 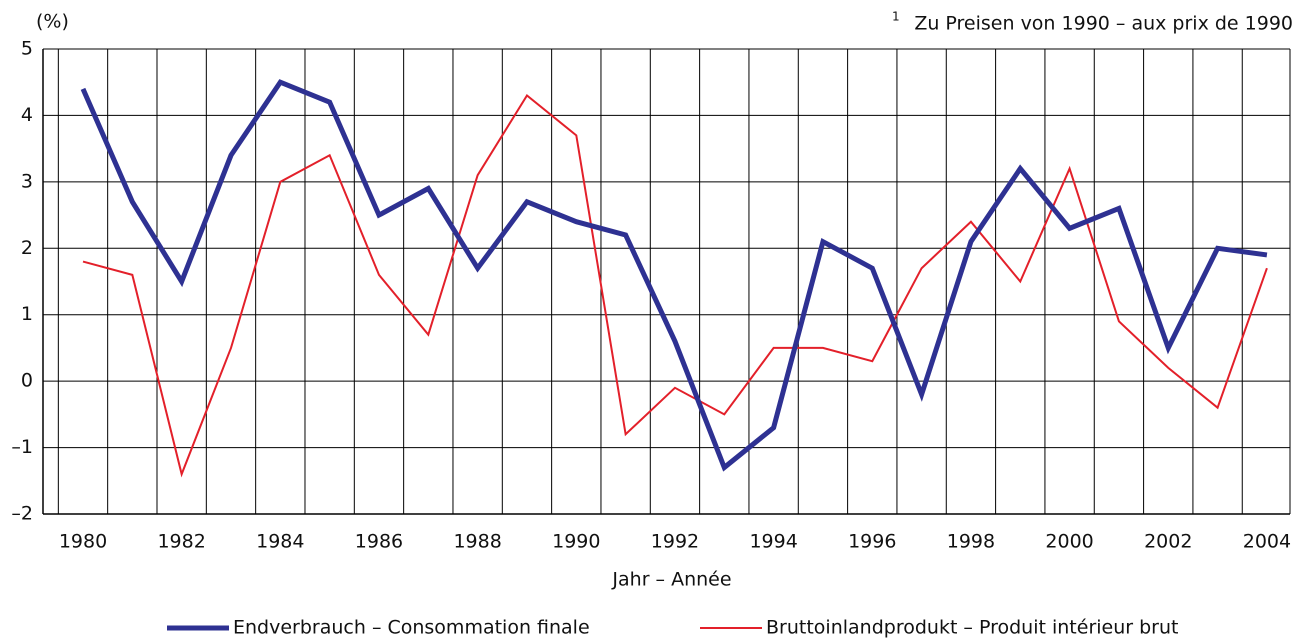 I want to click on y-tick-label: –2, so click(x=22, y=514).